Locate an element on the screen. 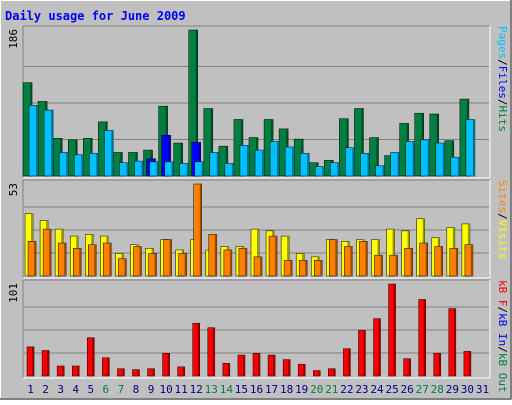 The width and height of the screenshot is (512, 405). legend-entry: Hits is located at coordinates (502, 119).